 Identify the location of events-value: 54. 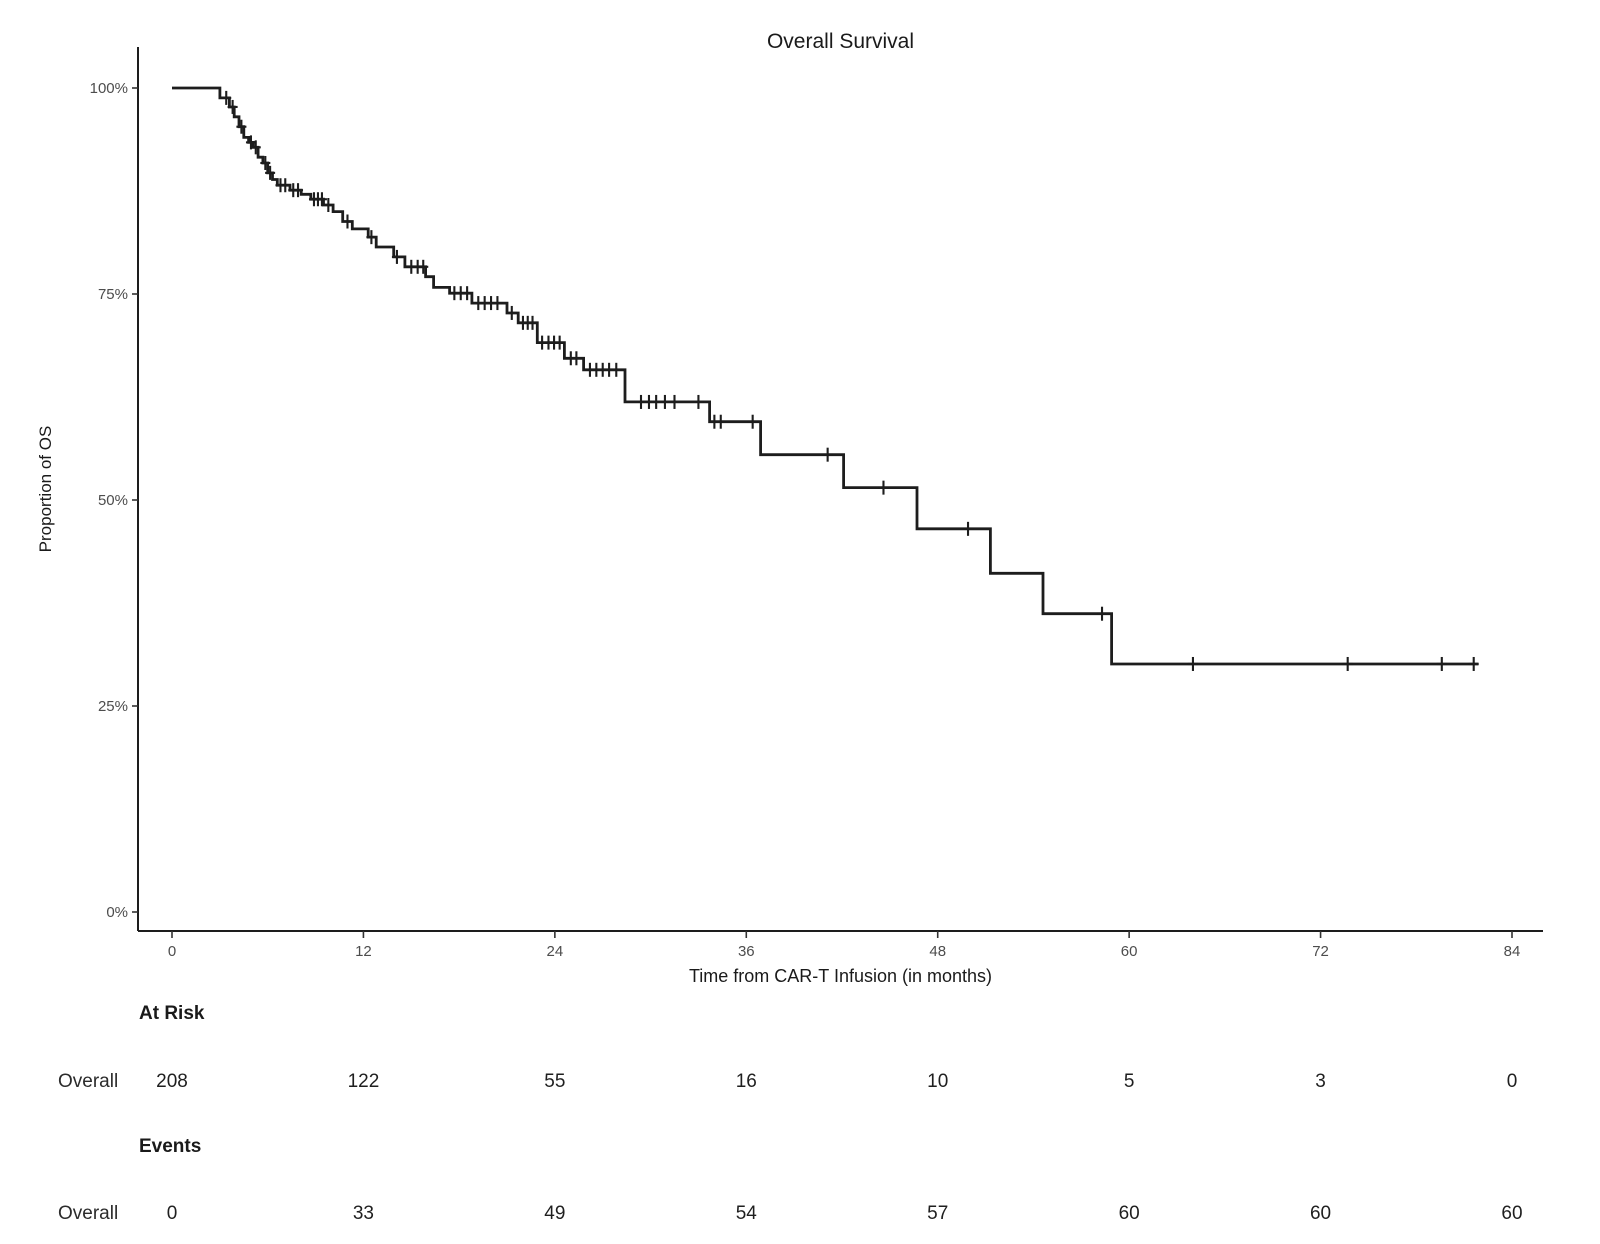
(746, 1213).